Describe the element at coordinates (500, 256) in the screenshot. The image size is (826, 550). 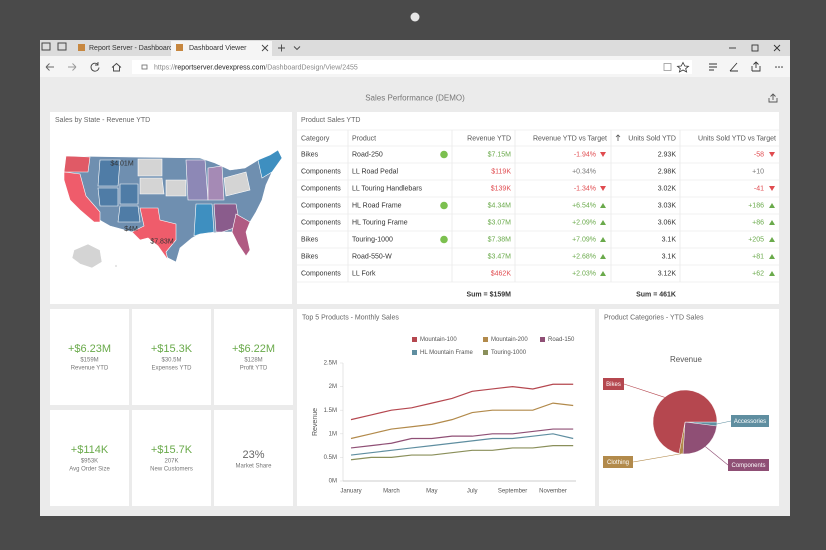
I see `revenue-cell: $3.47M` at that location.